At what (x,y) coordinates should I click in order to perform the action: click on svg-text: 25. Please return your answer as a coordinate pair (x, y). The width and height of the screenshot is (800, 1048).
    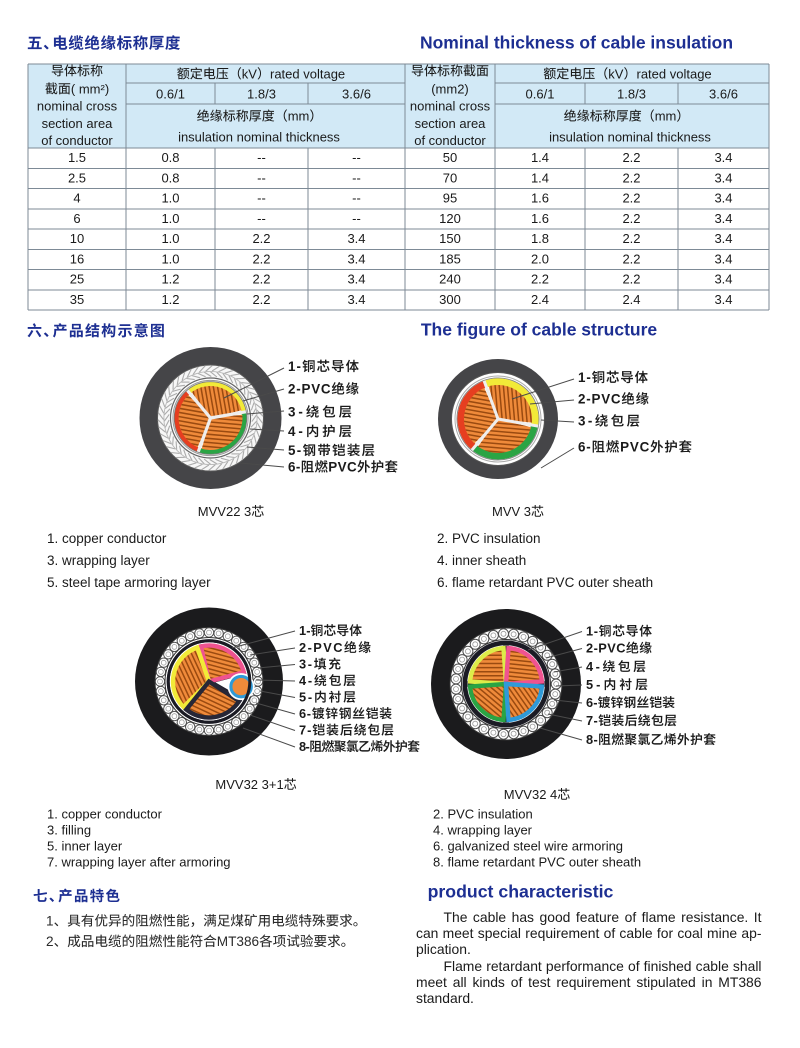
    Looking at the image, I should click on (77, 279).